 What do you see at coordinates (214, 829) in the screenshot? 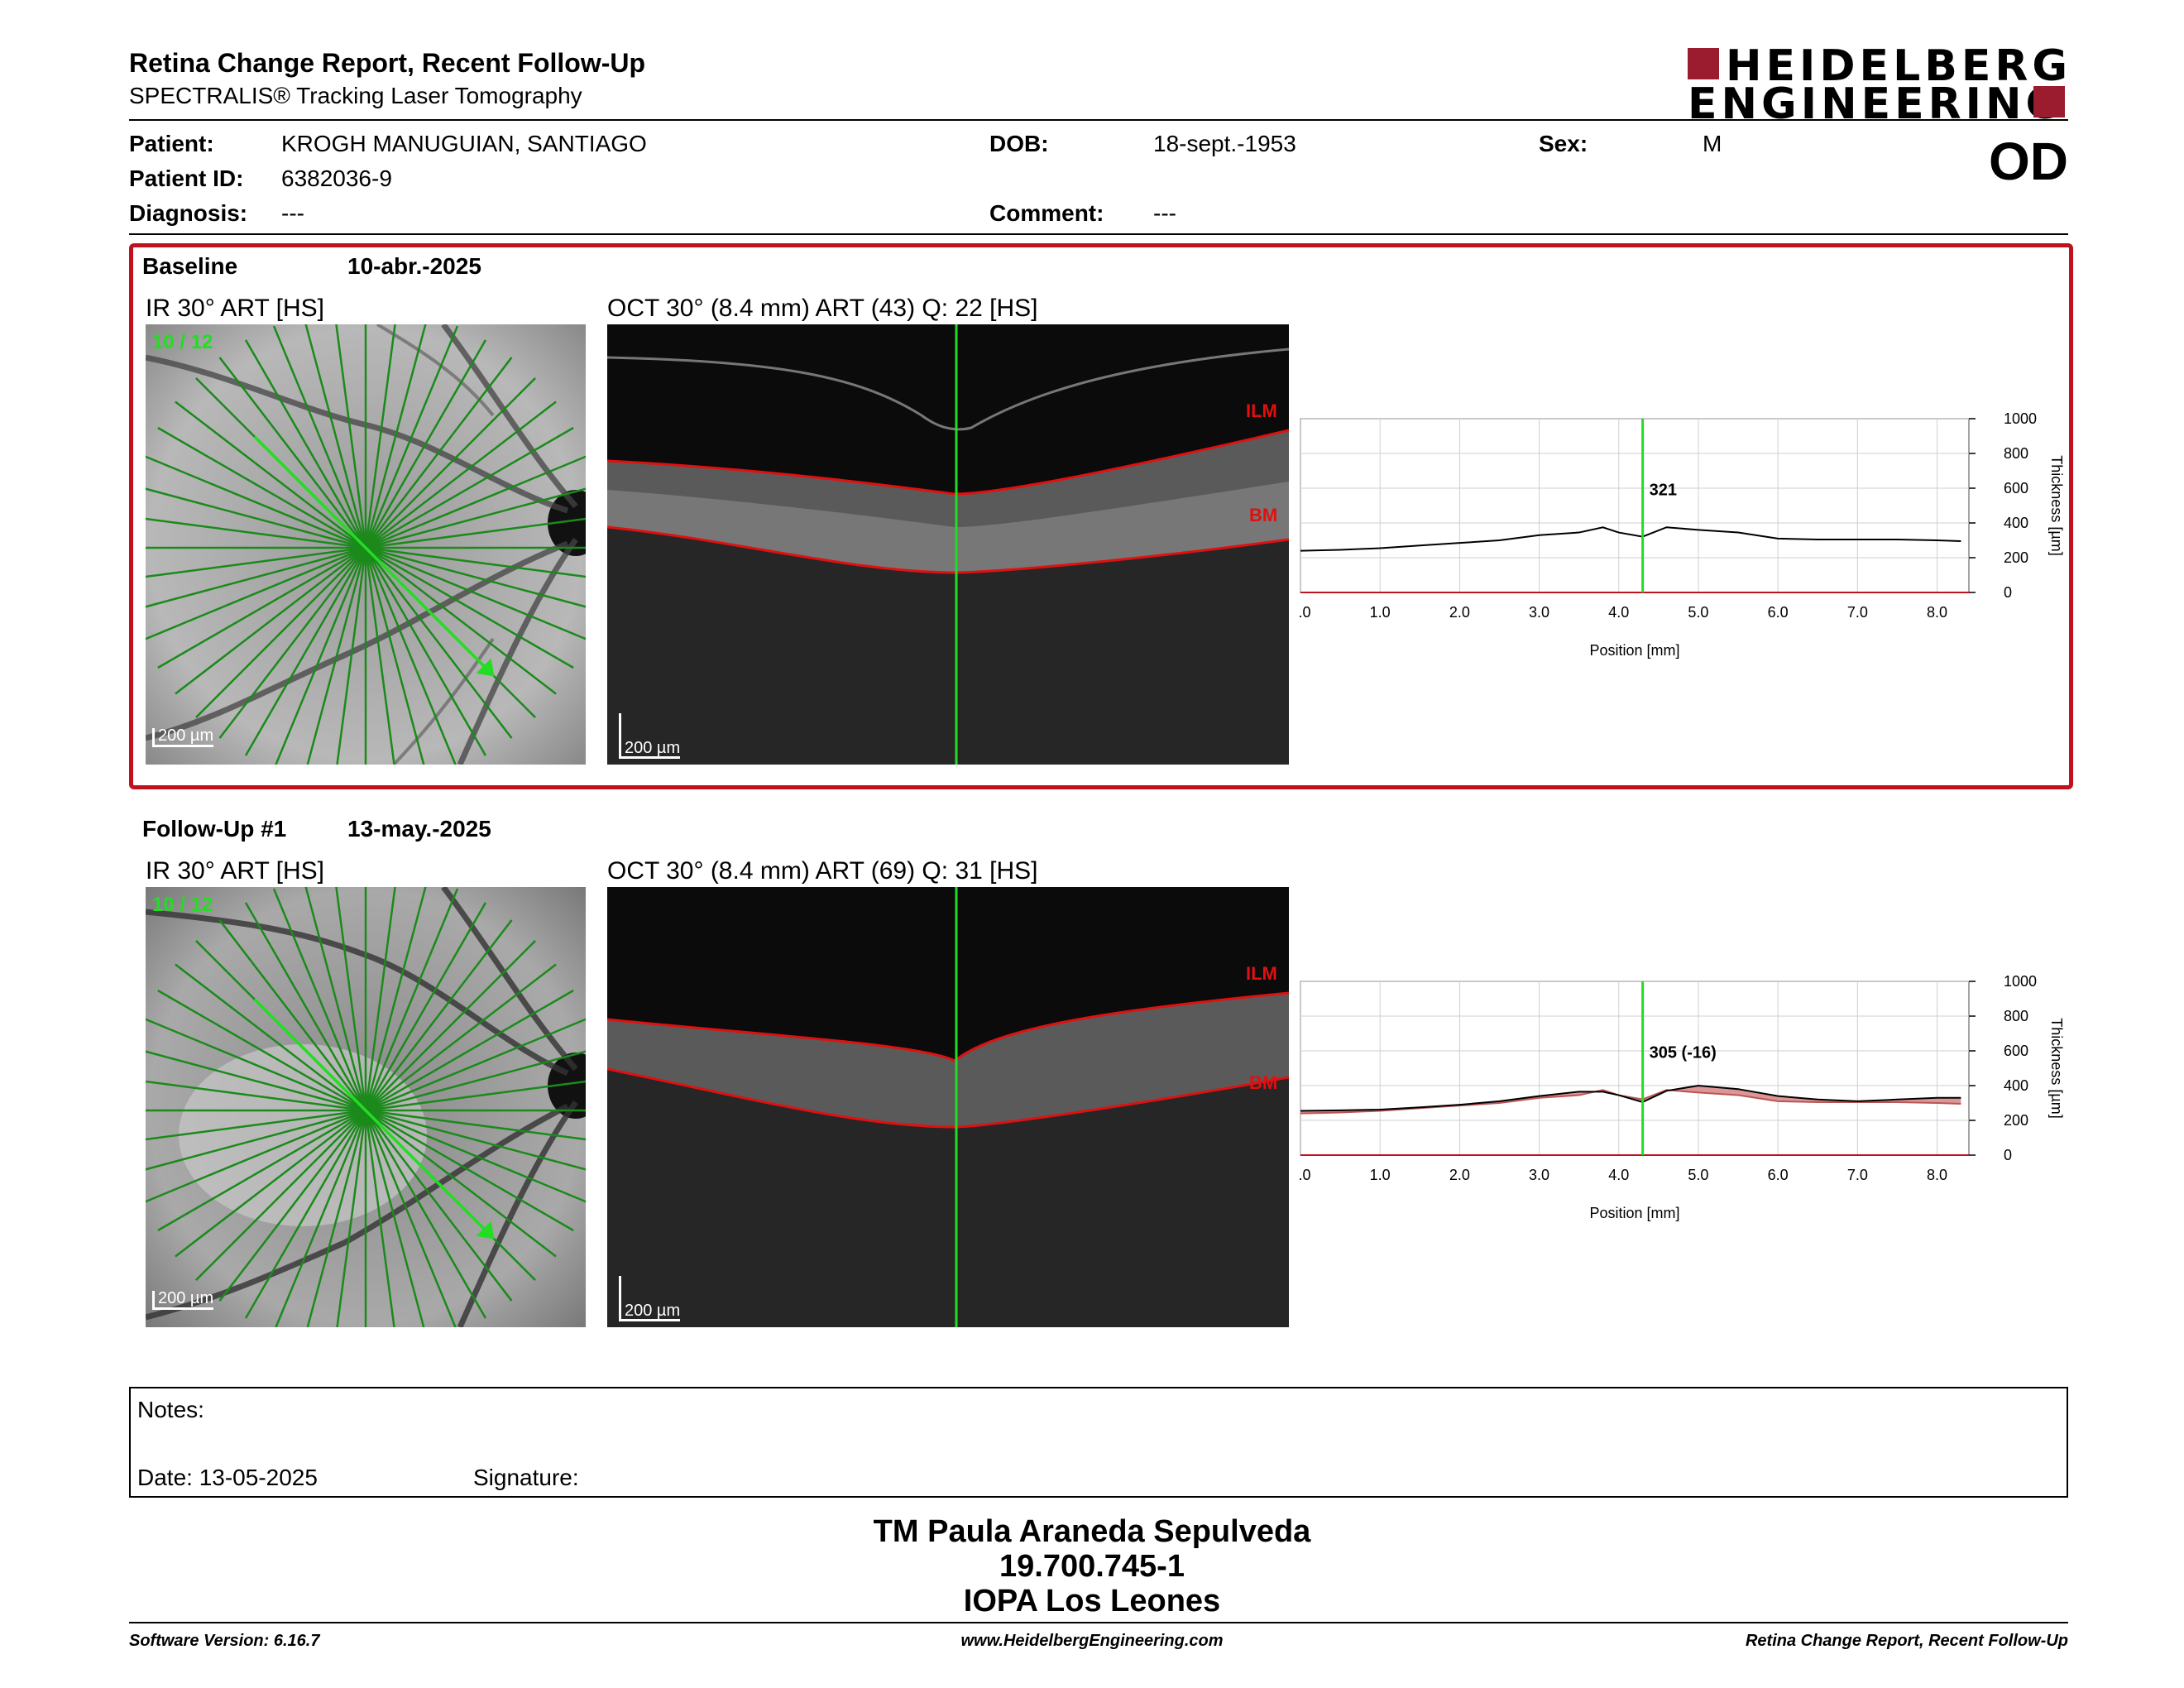
I see `followup-label: Follow-Up #1` at bounding box center [214, 829].